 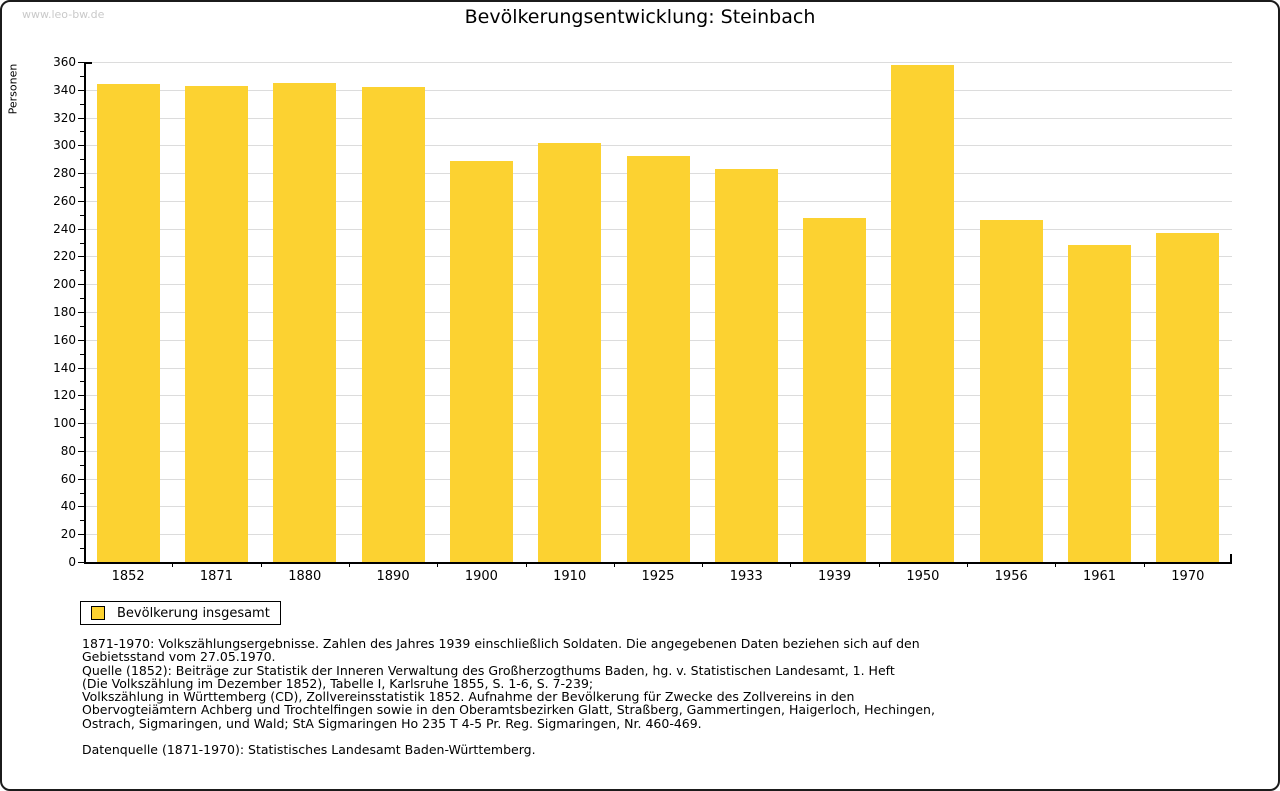 What do you see at coordinates (923, 576) in the screenshot?
I see `x-tick-label: 1950` at bounding box center [923, 576].